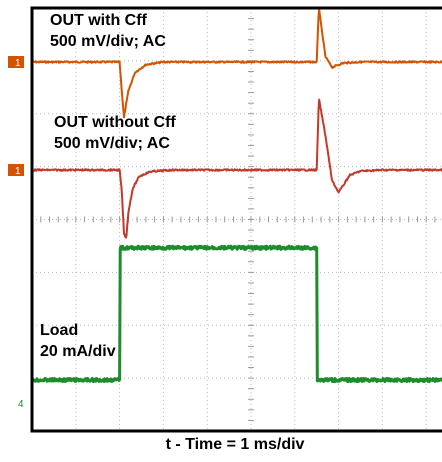 This screenshot has width=442, height=462. What do you see at coordinates (108, 31) in the screenshot?
I see `trace-label-out_with_cff: OUT with Cff 500 mV/div; AC` at bounding box center [108, 31].